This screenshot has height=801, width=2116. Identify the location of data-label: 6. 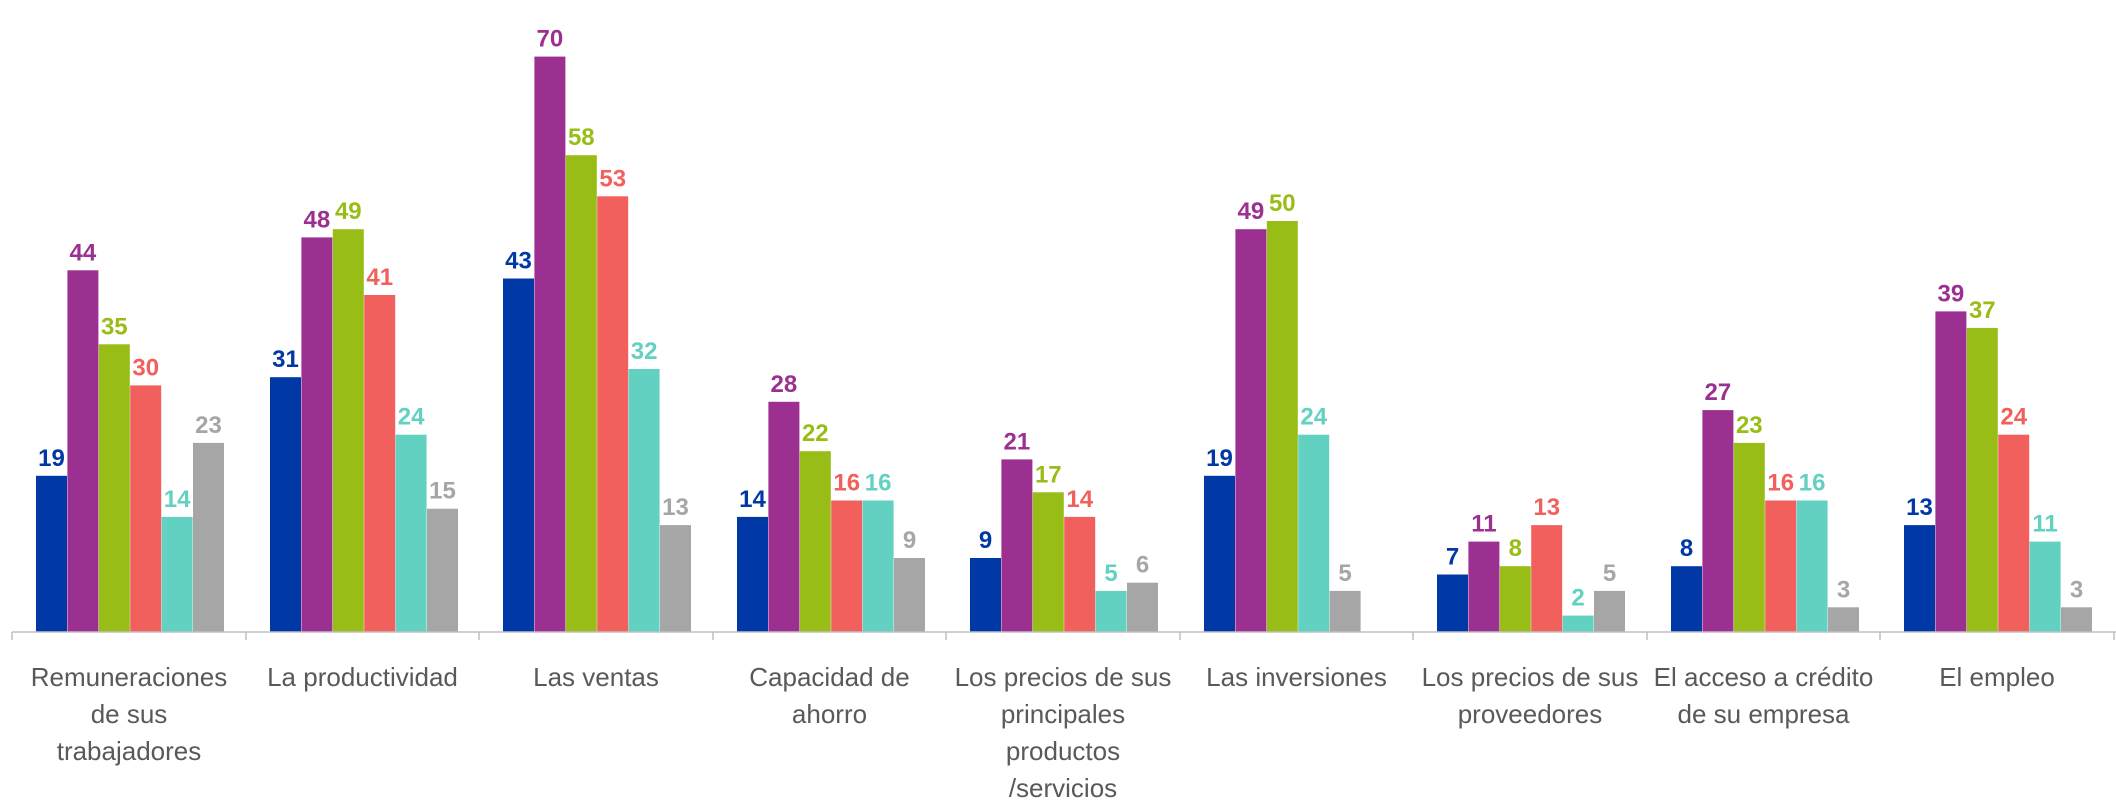
(1142, 565).